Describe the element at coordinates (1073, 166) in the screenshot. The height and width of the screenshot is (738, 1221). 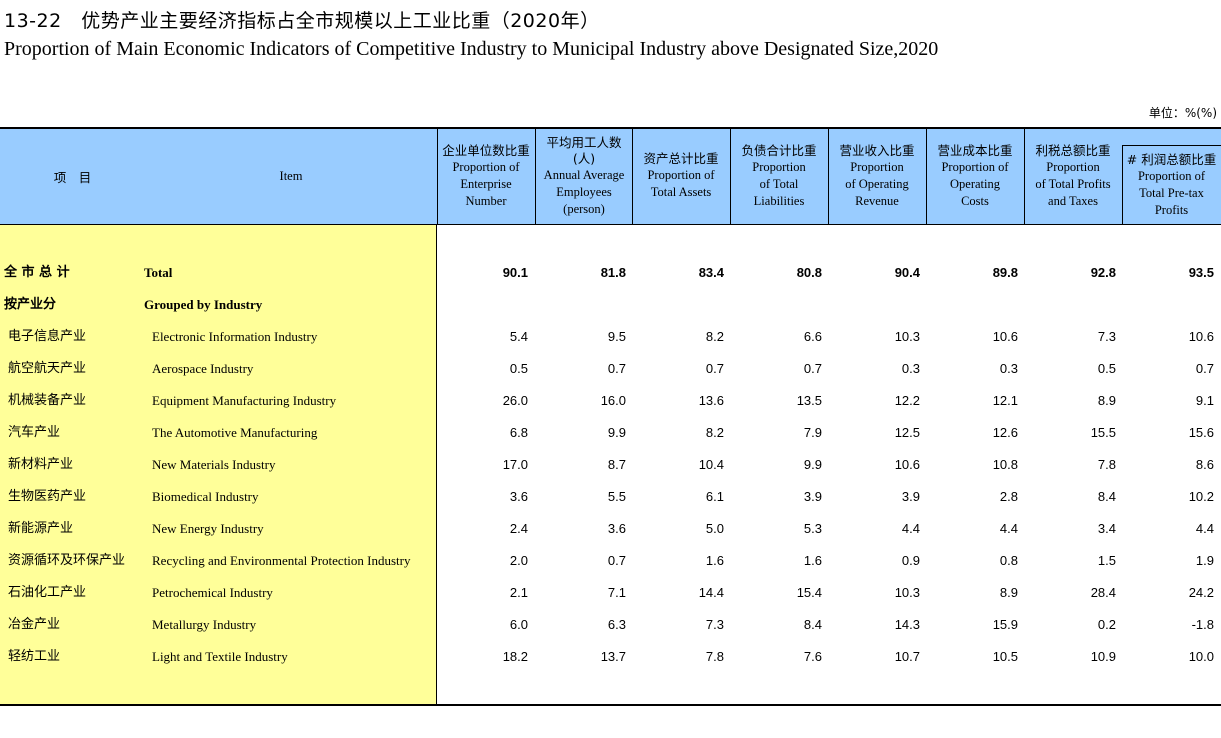
I see `header-col-label-en: Proportion` at that location.